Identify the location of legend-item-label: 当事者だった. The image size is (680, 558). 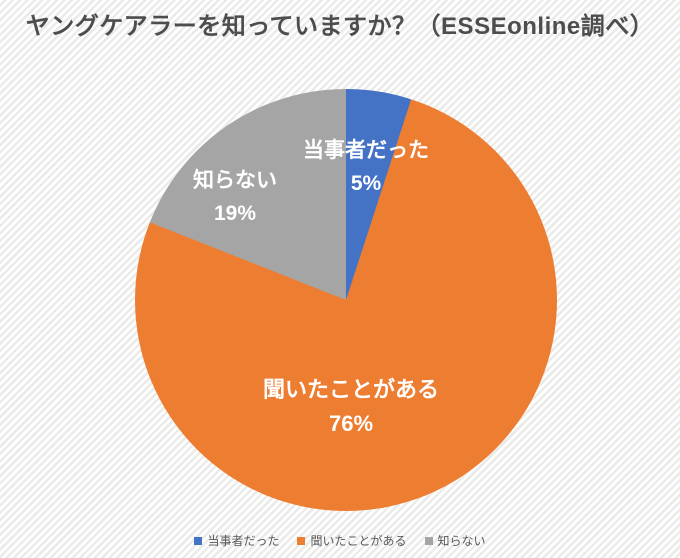
(243, 541).